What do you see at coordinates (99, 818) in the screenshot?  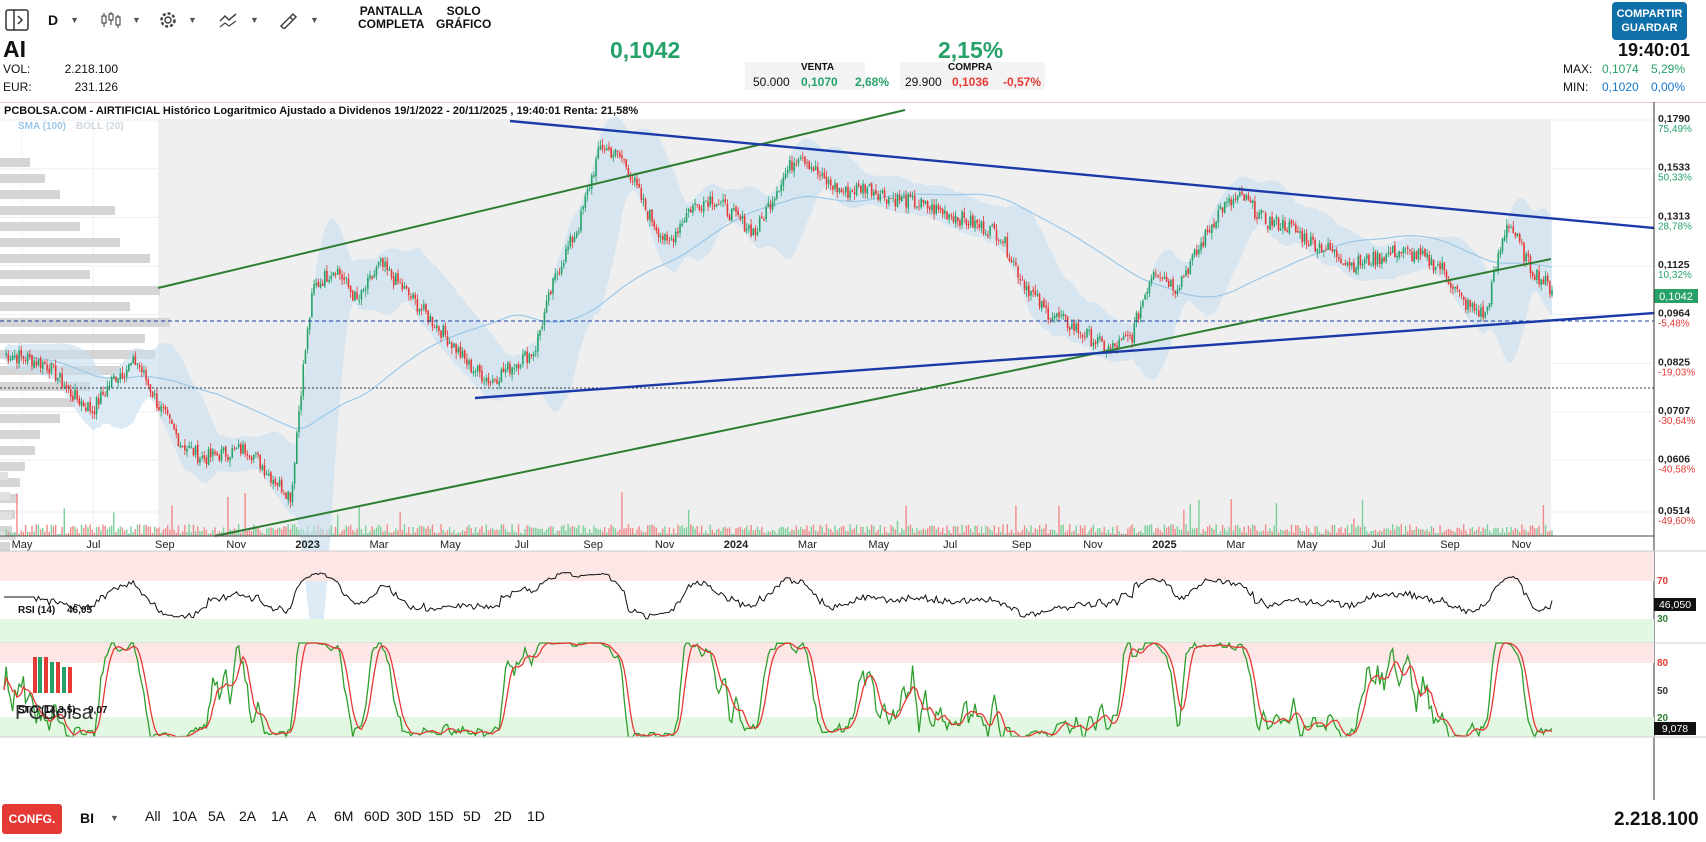 I see `mode-selector: BI ▼` at bounding box center [99, 818].